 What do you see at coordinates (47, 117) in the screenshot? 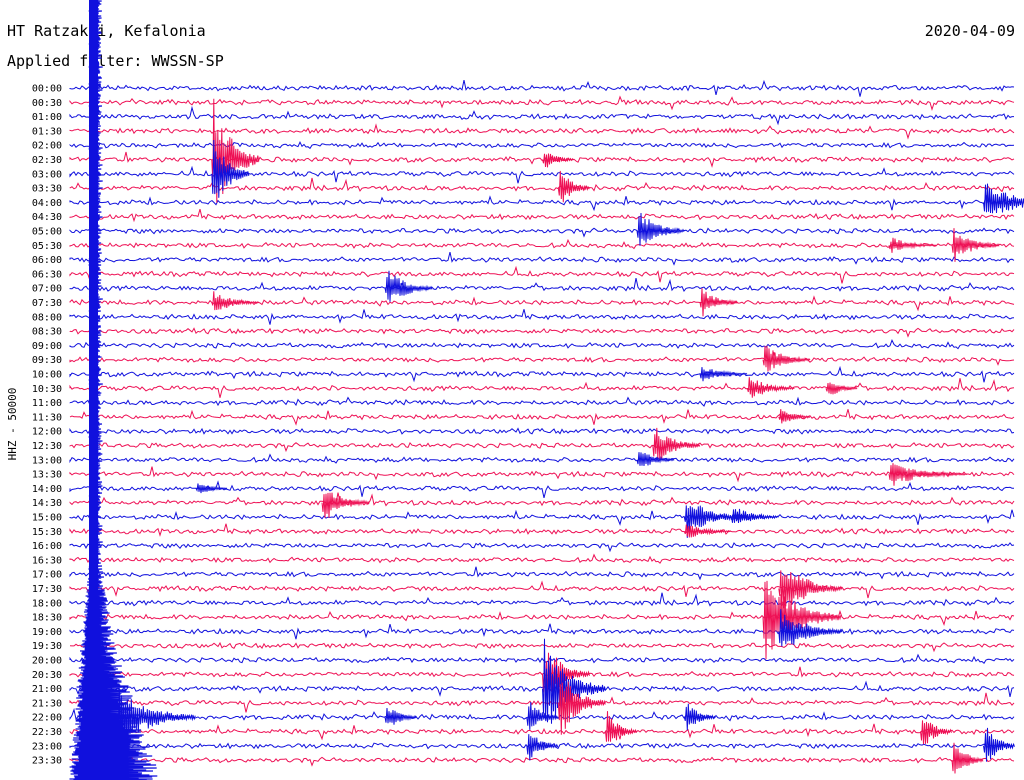
I see `row-time-label: 01:00` at bounding box center [47, 117].